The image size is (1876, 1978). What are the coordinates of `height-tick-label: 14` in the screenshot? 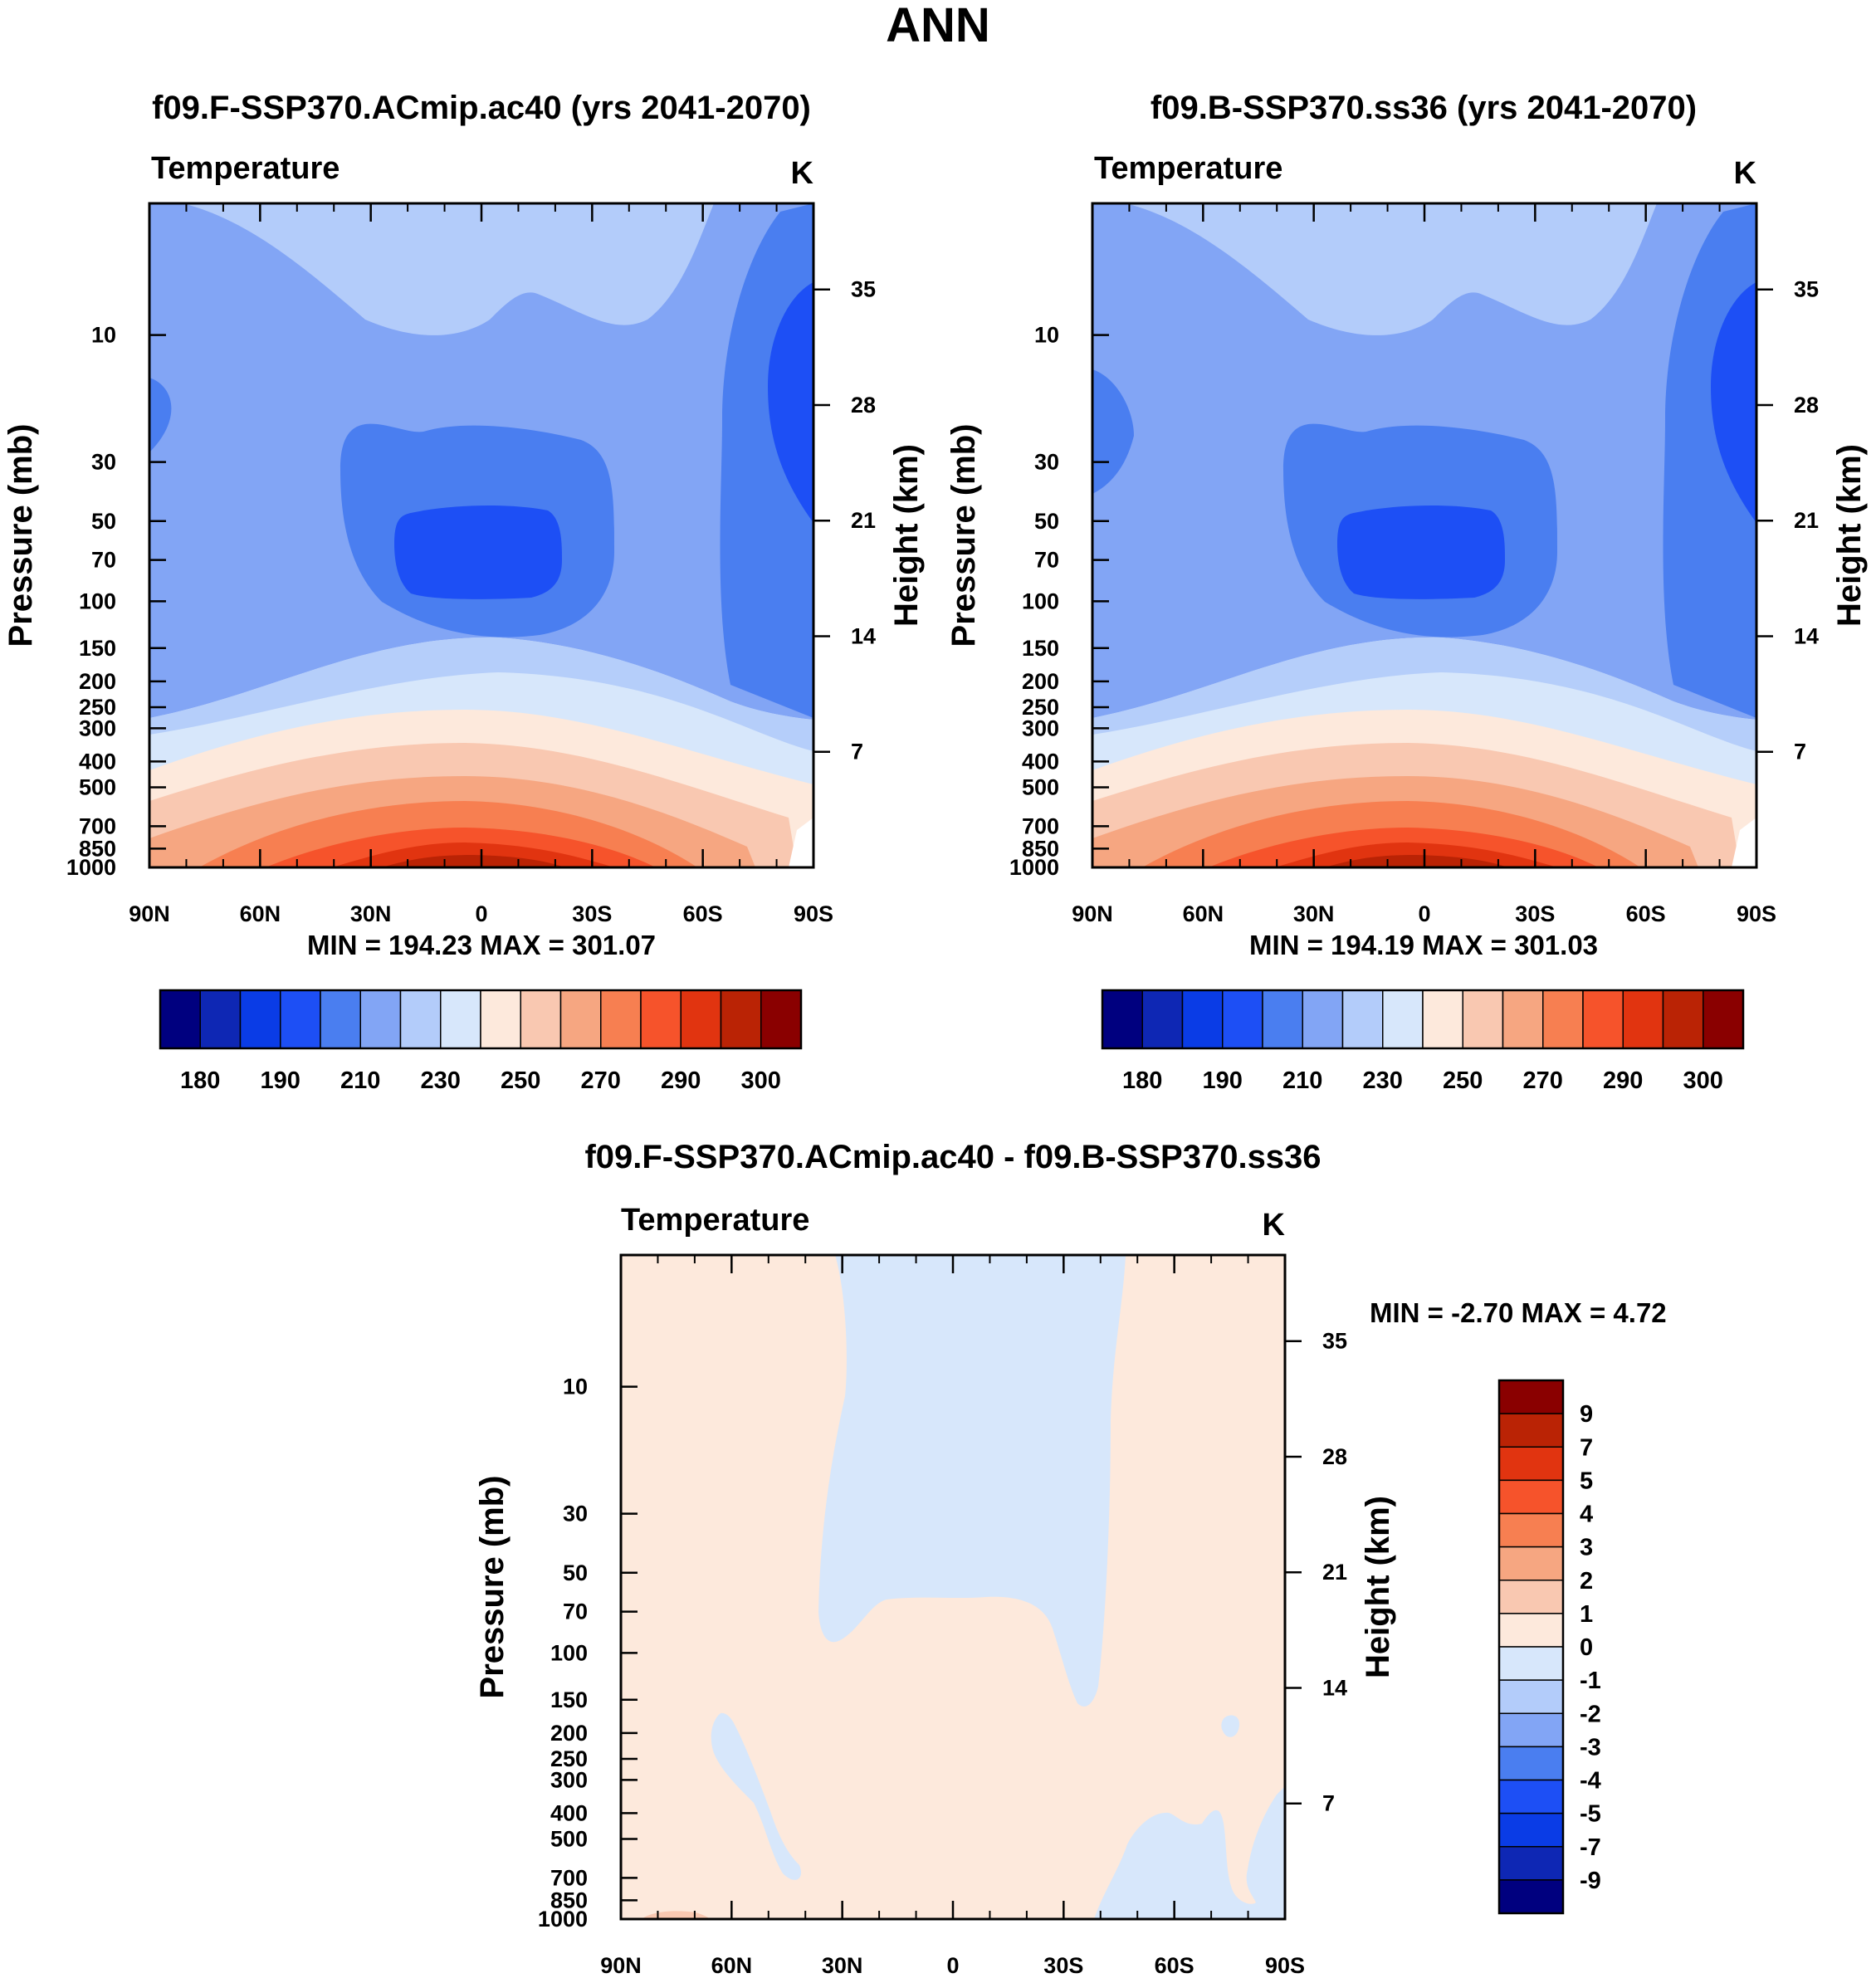 It's located at (1807, 635).